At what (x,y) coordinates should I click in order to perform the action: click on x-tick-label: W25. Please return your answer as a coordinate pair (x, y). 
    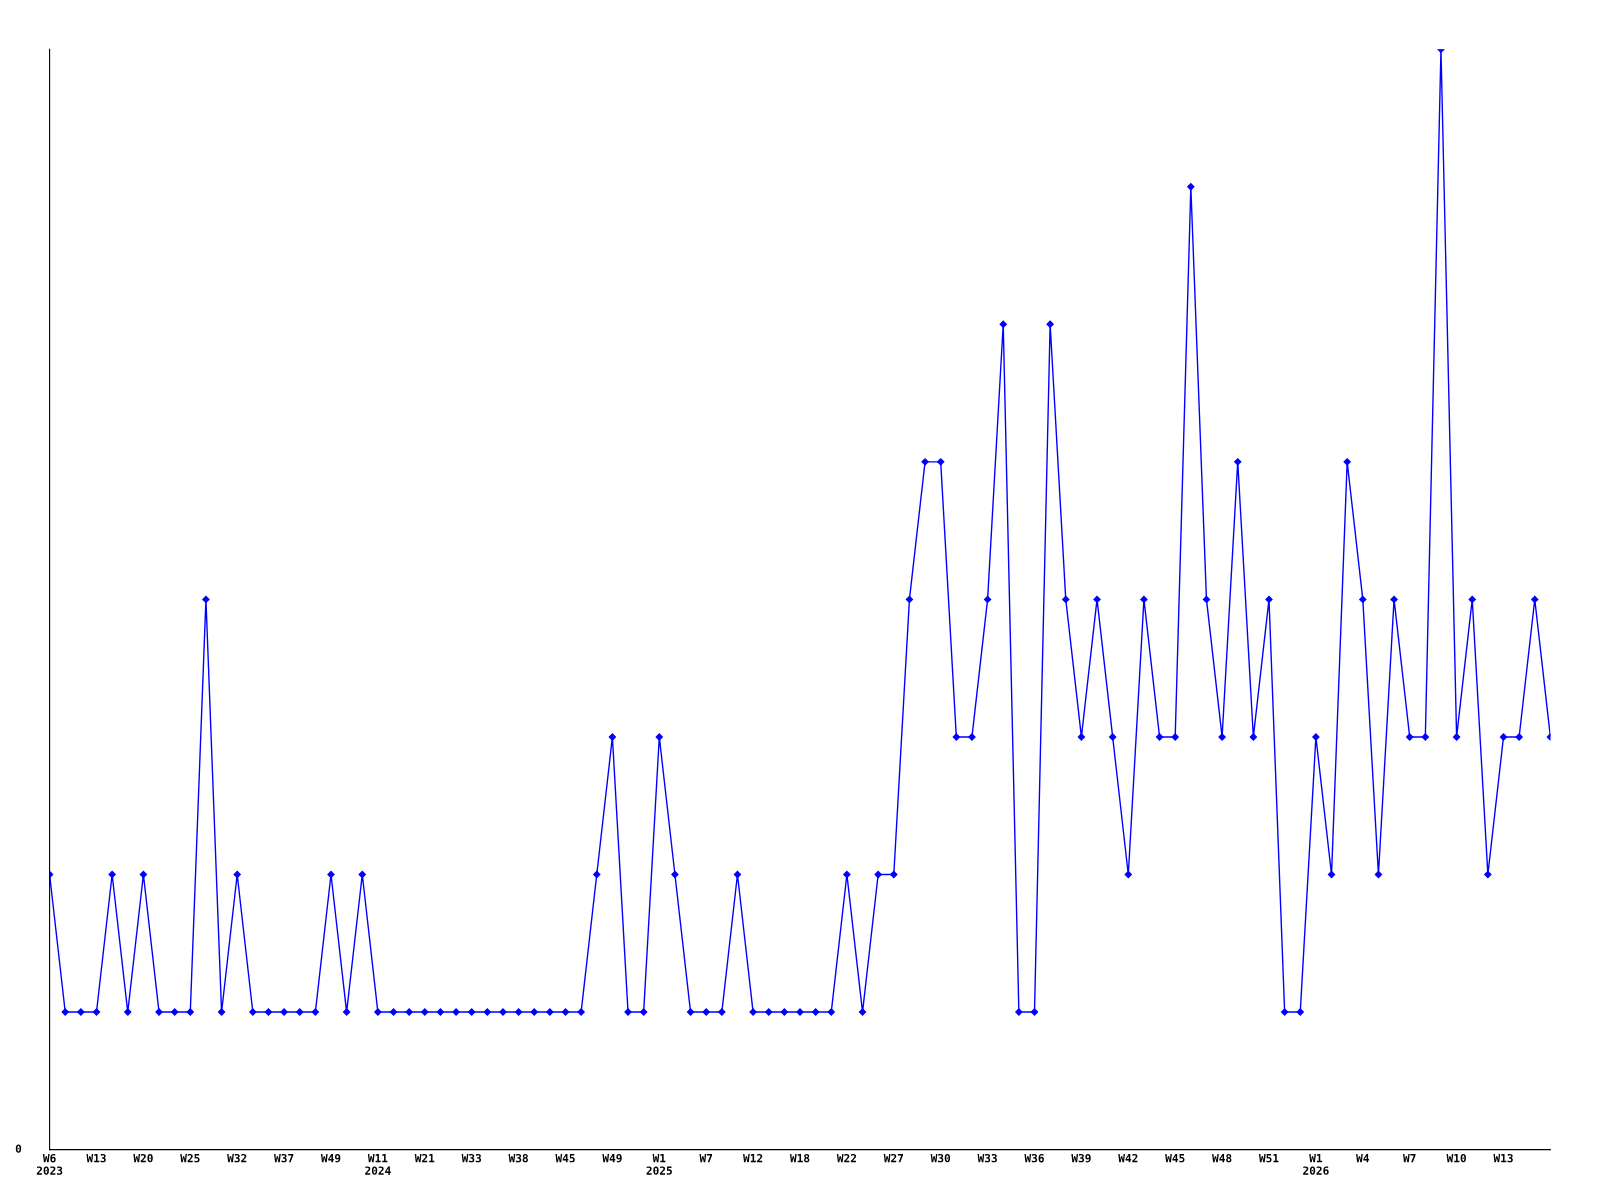
    Looking at the image, I should click on (190, 1158).